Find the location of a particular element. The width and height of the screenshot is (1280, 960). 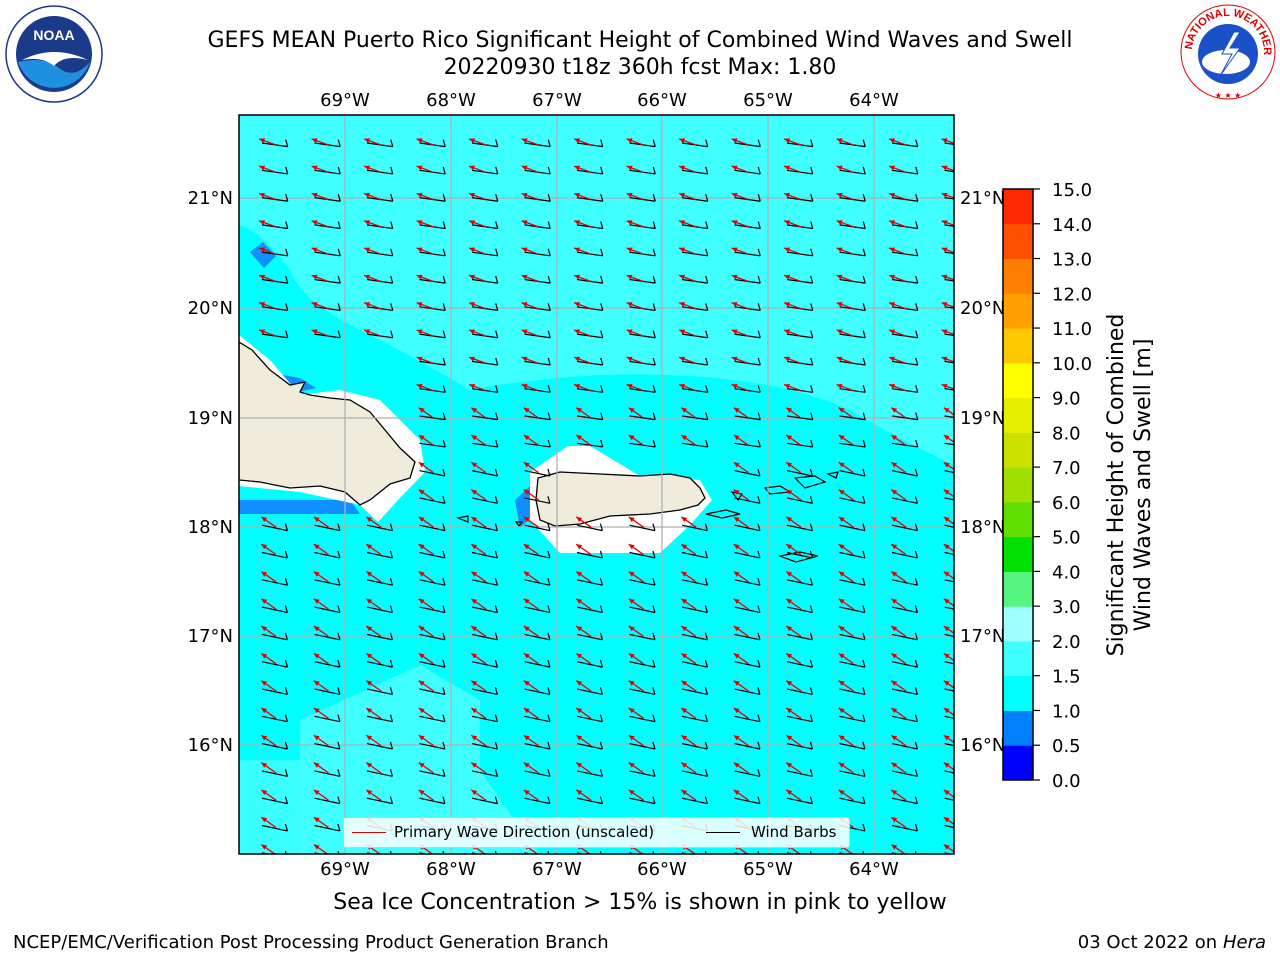

colorbar-tick-label: 11.0 is located at coordinates (1072, 329).